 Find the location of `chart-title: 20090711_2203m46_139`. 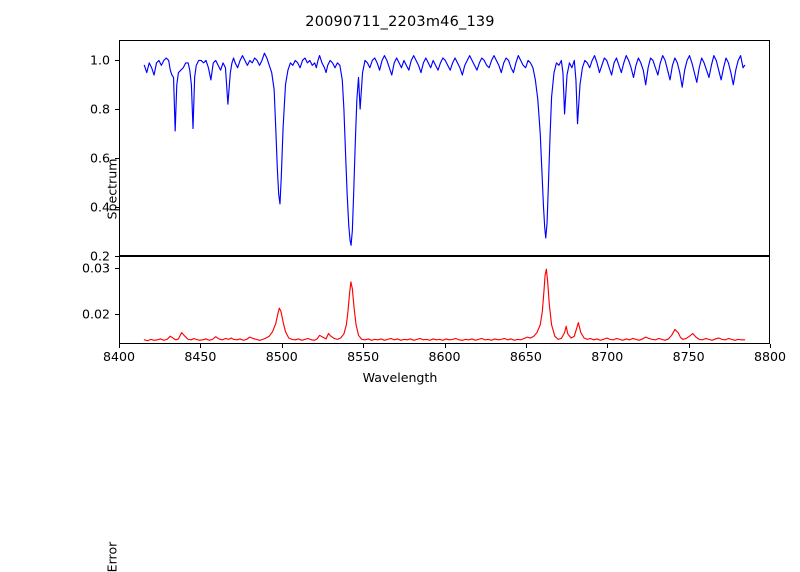

chart-title: 20090711_2203m46_139 is located at coordinates (400, 22).